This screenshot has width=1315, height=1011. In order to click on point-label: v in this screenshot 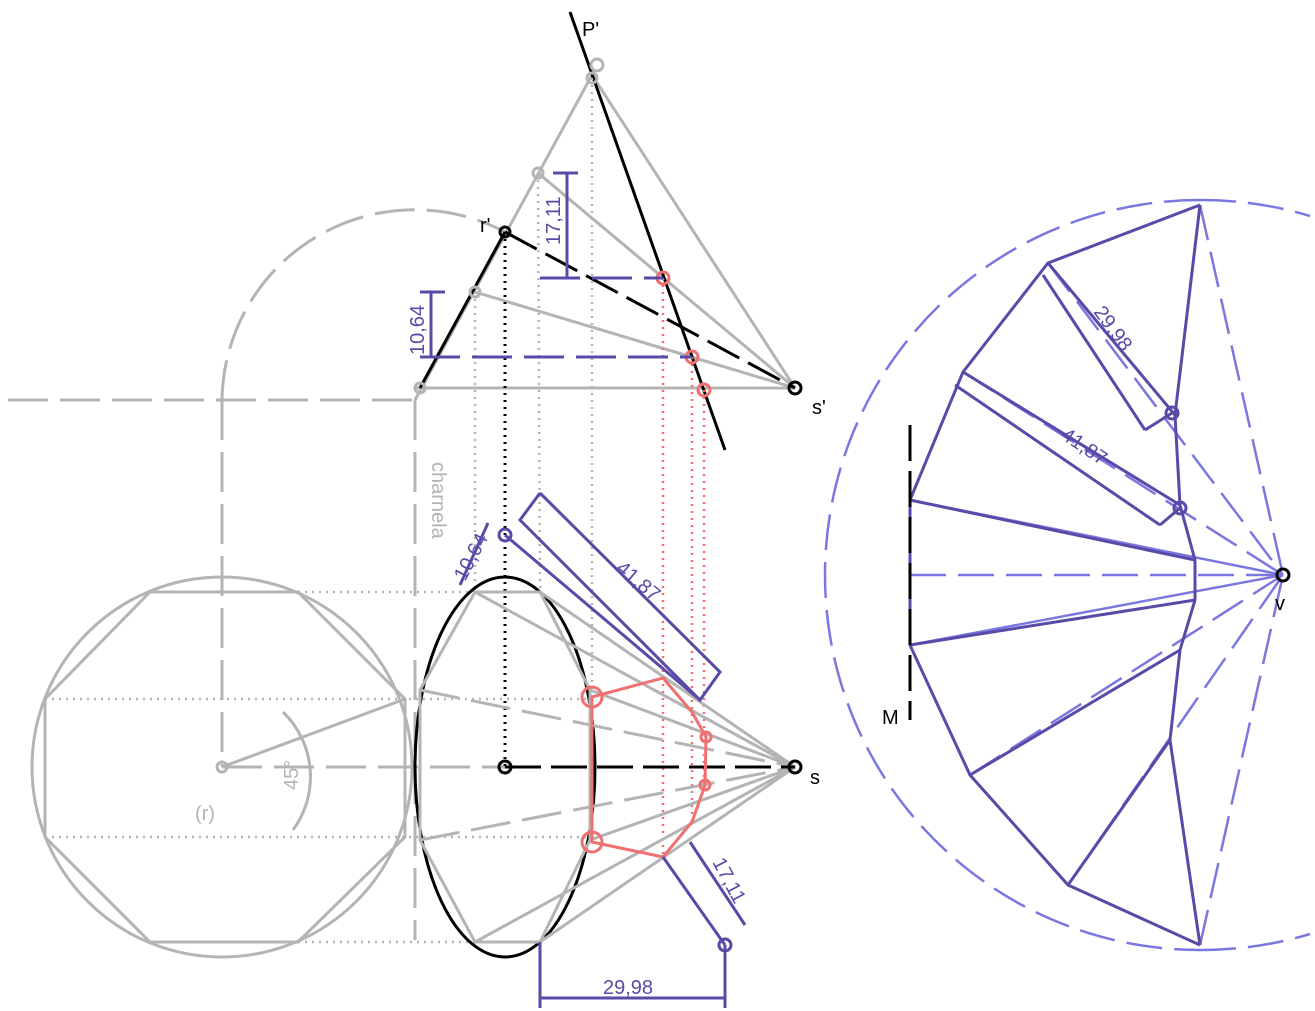, I will do `click(1280, 604)`.